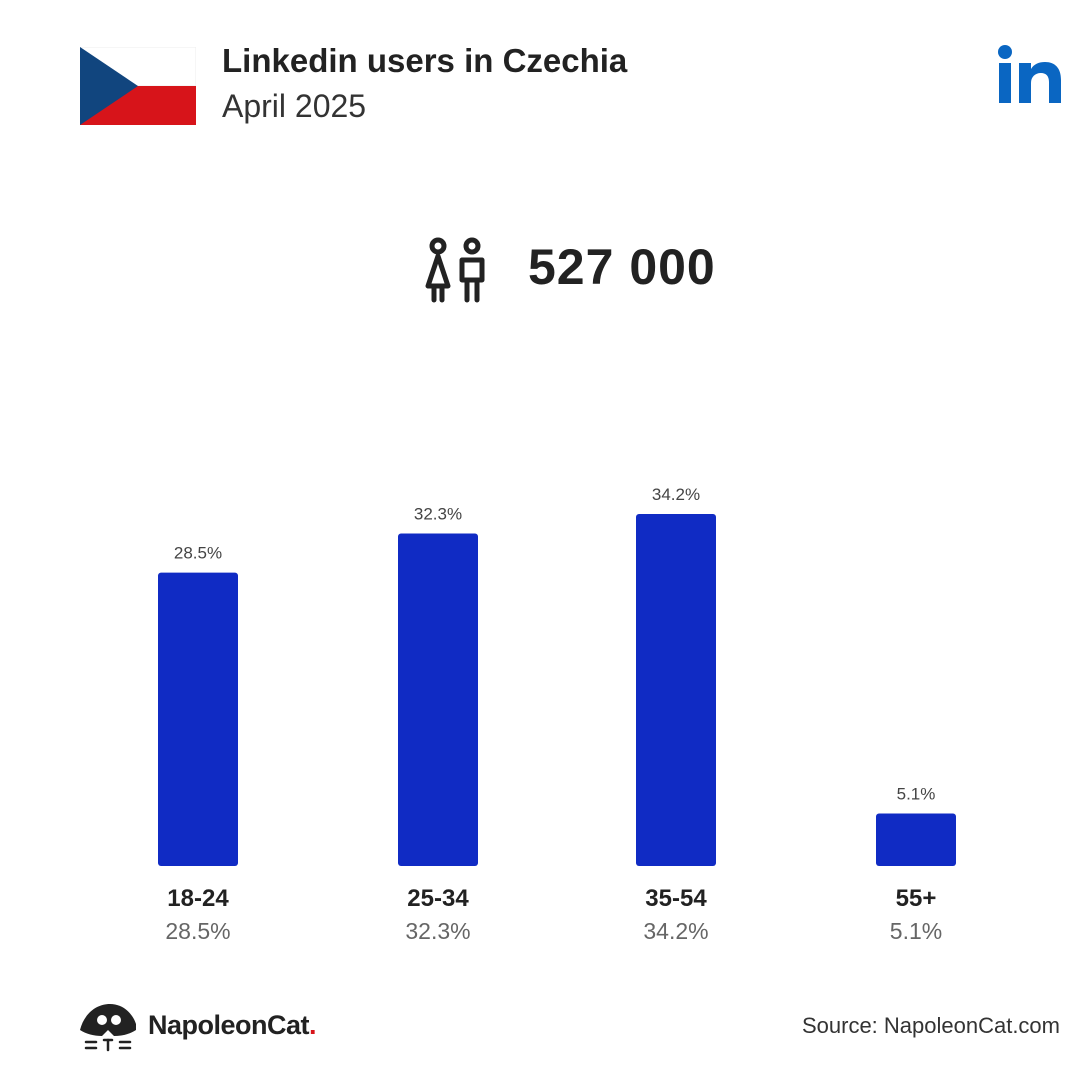  Describe the element at coordinates (294, 106) in the screenshot. I see `chart-subtitle: April 2025` at that location.